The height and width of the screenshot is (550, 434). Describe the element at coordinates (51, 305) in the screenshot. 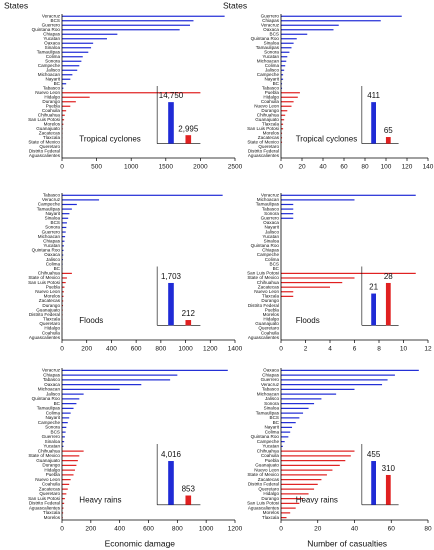

I see `state-label: Durango` at that location.